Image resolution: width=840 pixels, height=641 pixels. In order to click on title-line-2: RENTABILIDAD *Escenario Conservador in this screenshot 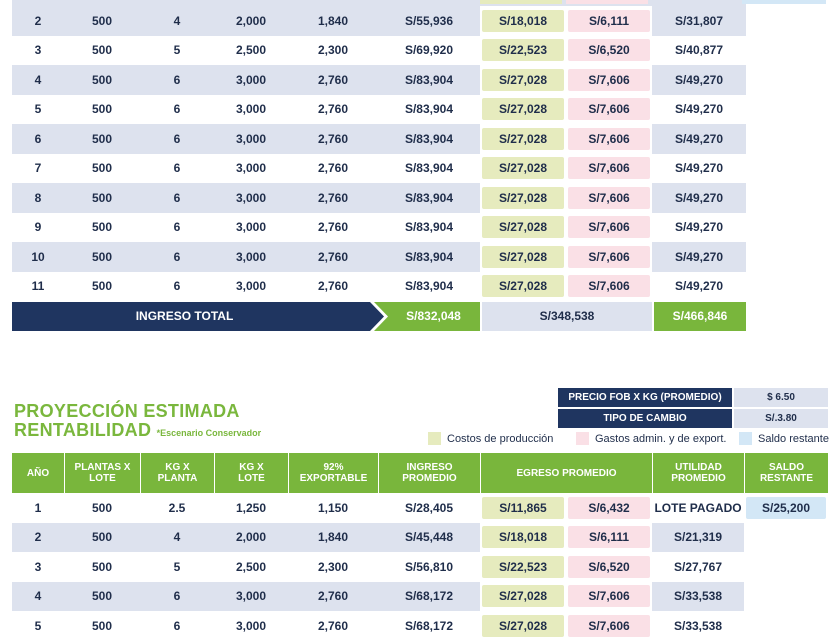, I will do `click(137, 432)`.